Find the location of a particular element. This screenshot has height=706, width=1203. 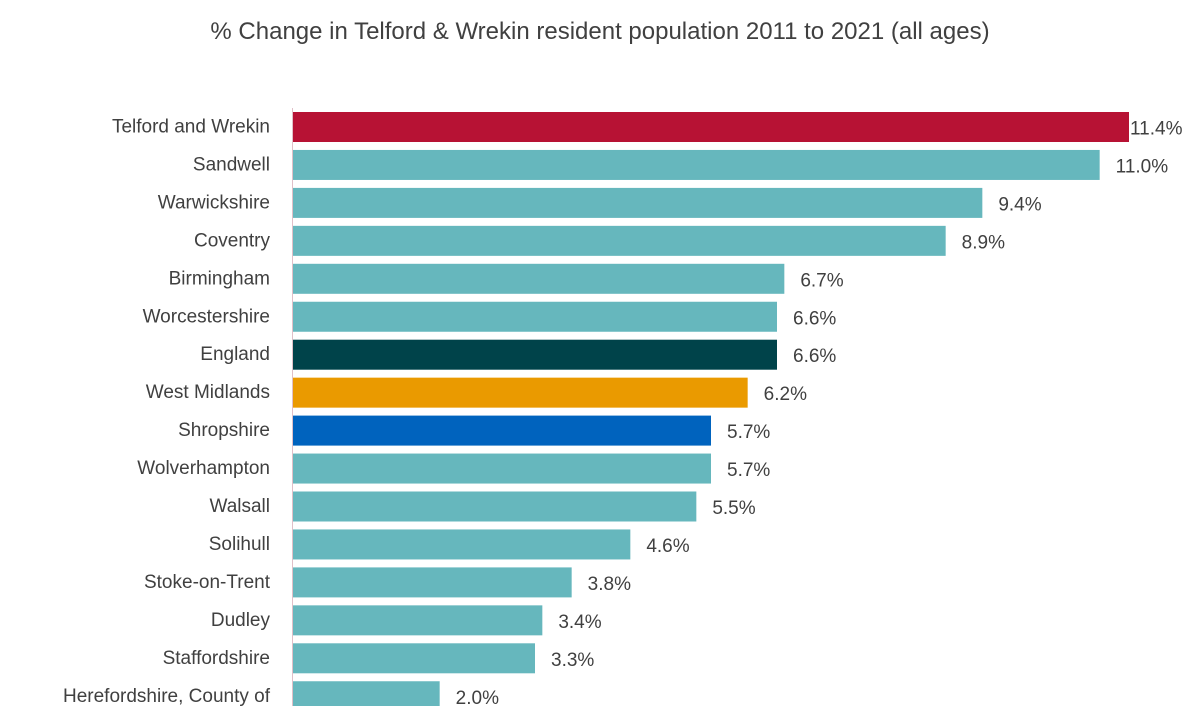

data-label: 6.2% is located at coordinates (785, 394).